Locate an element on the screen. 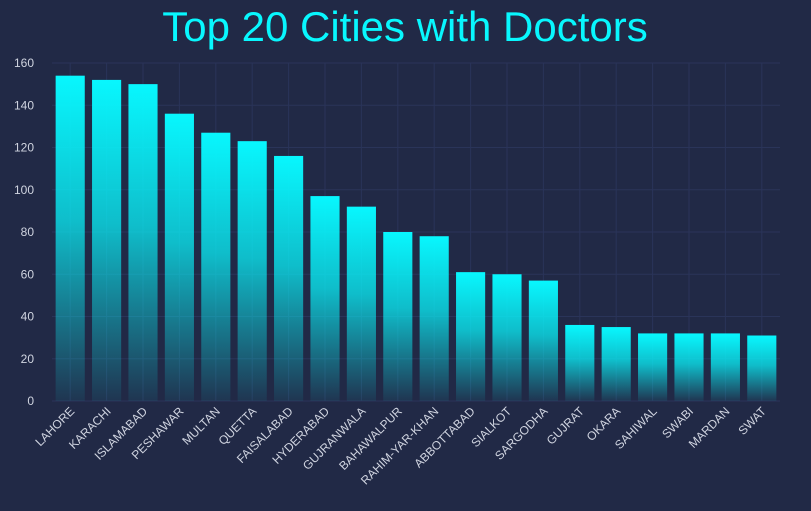 This screenshot has height=511, width=811. y-axis-ticks: 0 20 40 60 80 100 120 140 160 is located at coordinates (24, 232).